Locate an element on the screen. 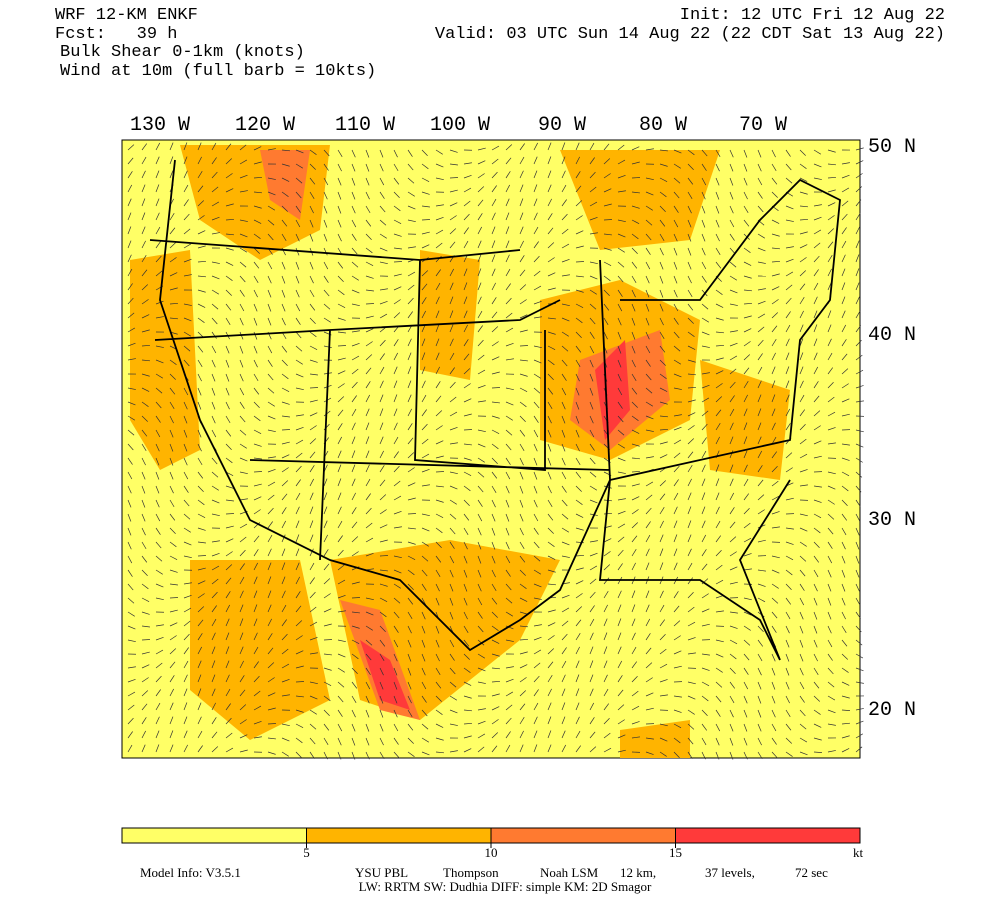  colorbar-tick-label: 10 is located at coordinates (491, 852).